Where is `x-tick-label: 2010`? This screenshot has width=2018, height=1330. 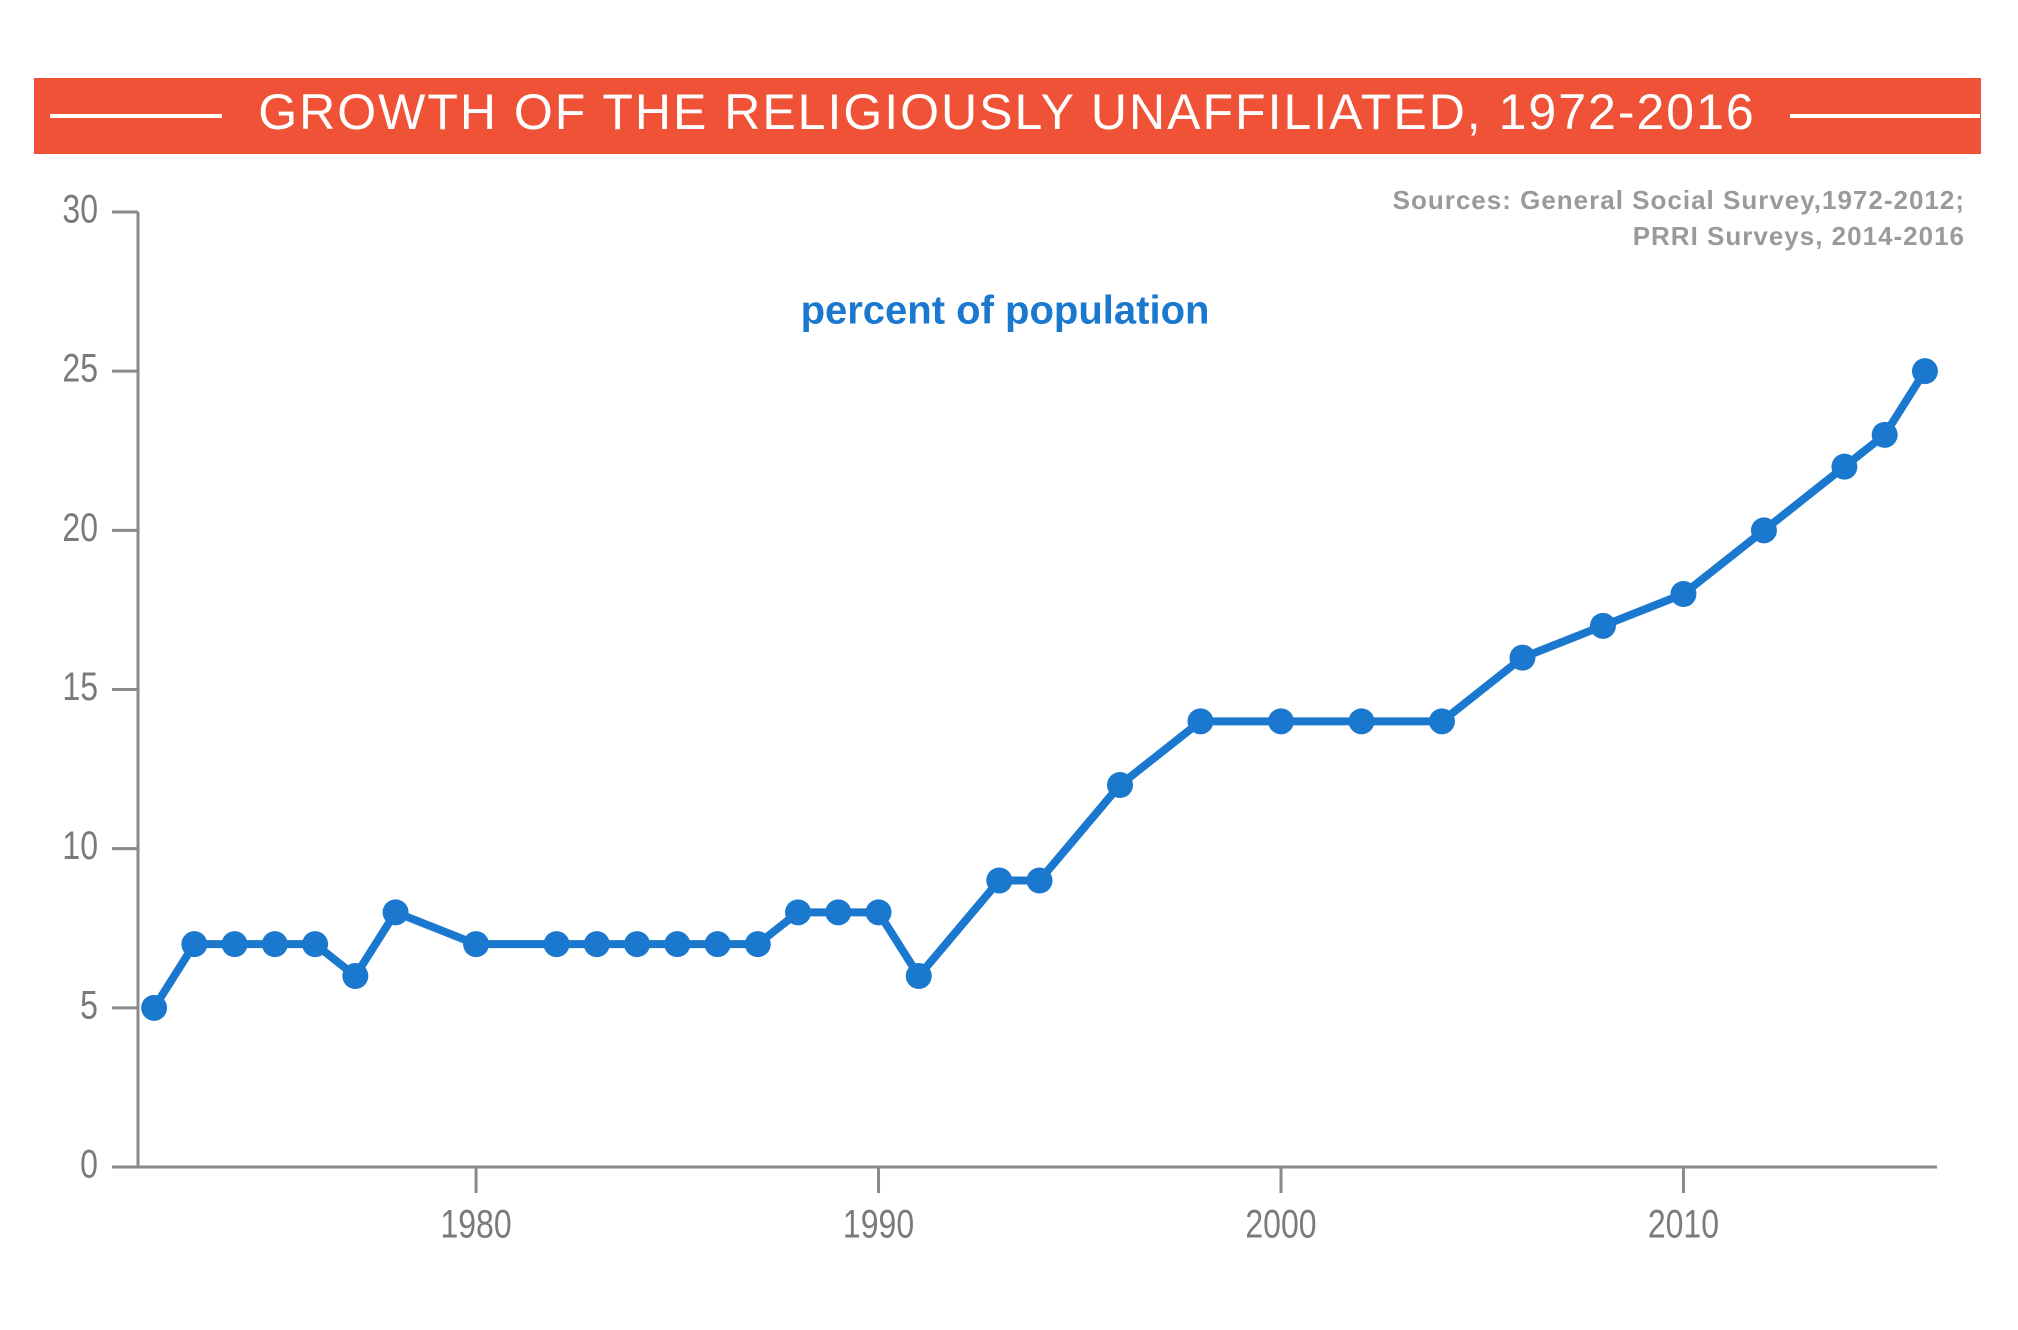
x-tick-label: 2010 is located at coordinates (1683, 1223).